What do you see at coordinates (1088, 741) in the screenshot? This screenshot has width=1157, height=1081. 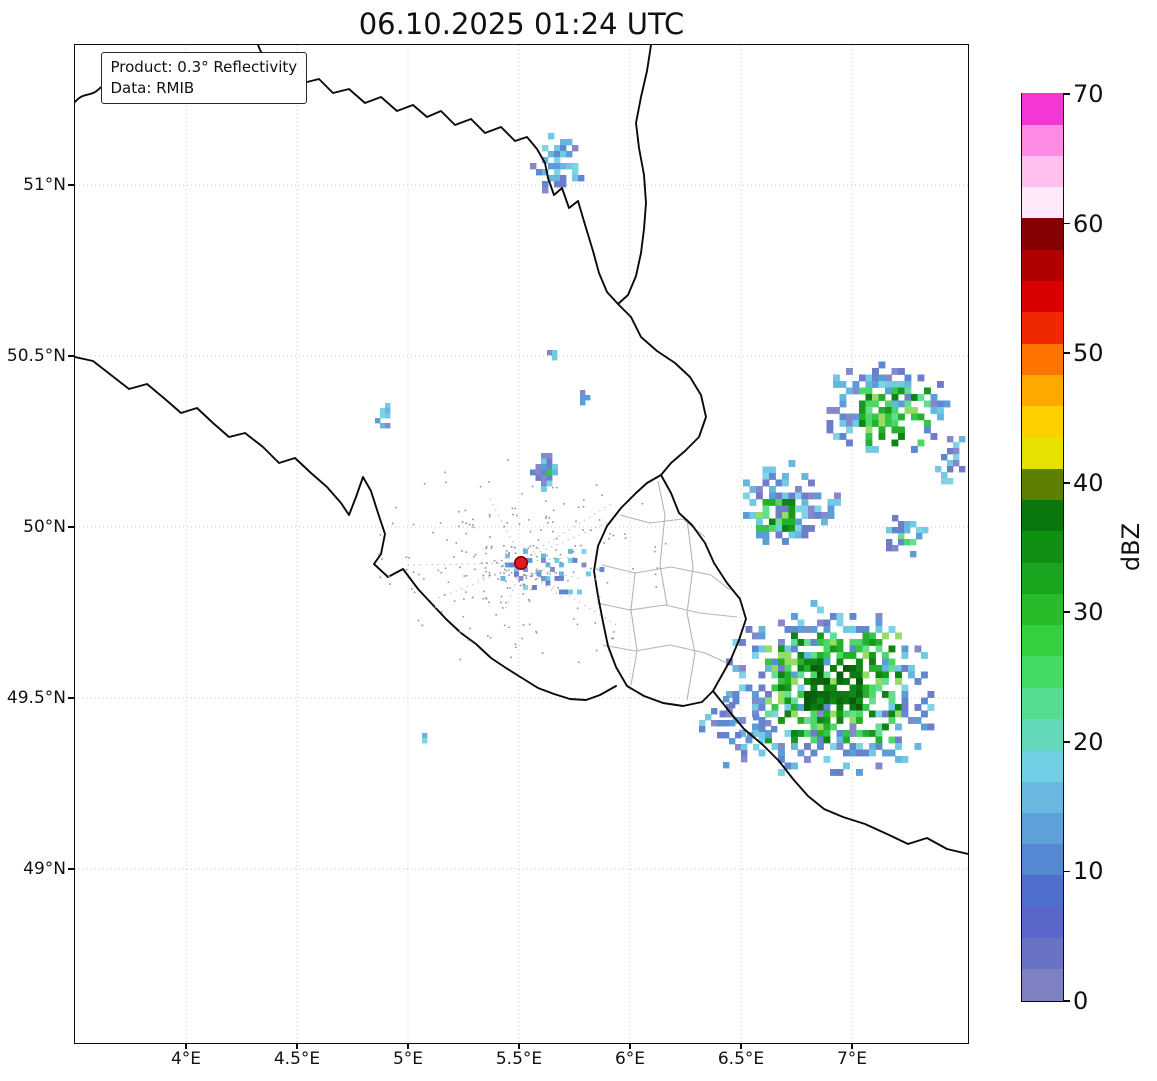 I see `colorbar-tick-label: 20` at bounding box center [1088, 741].